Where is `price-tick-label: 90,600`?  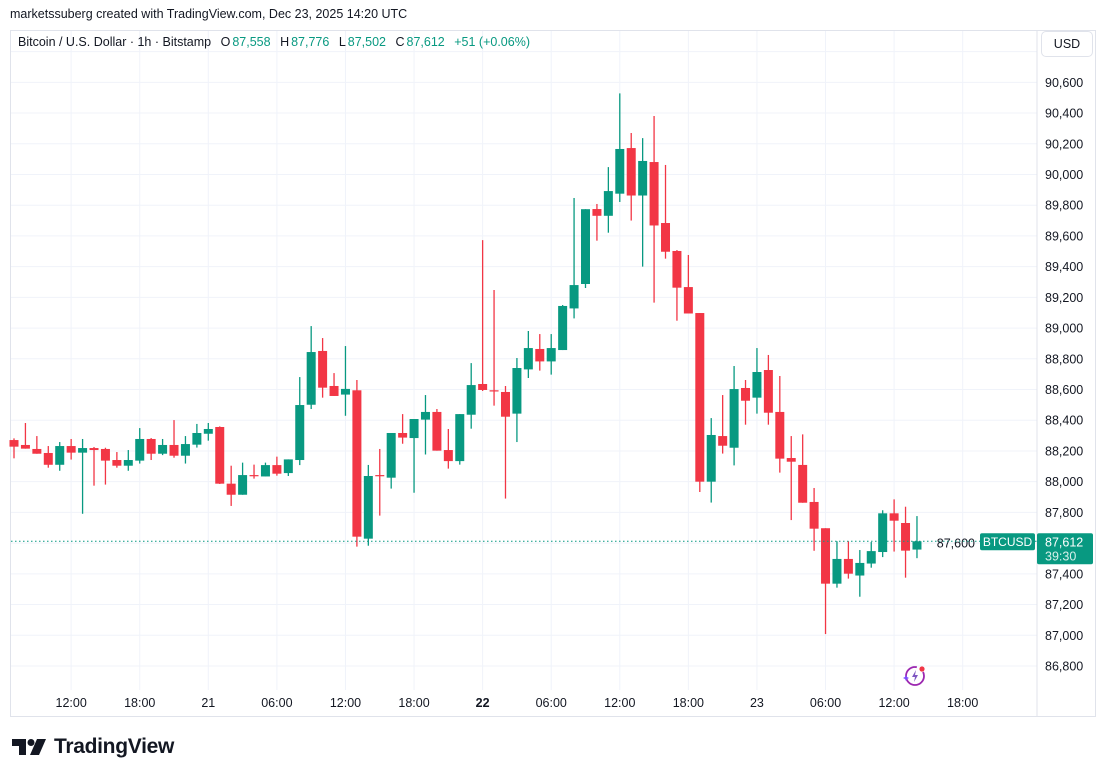
price-tick-label: 90,600 is located at coordinates (1064, 83).